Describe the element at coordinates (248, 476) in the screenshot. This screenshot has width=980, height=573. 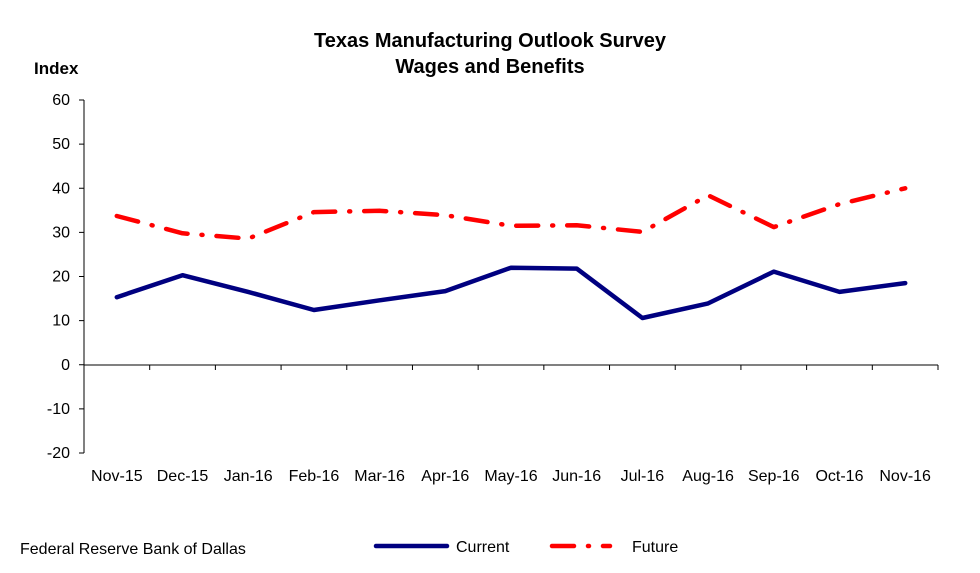
I see `x-tick-label: Jan-16` at that location.